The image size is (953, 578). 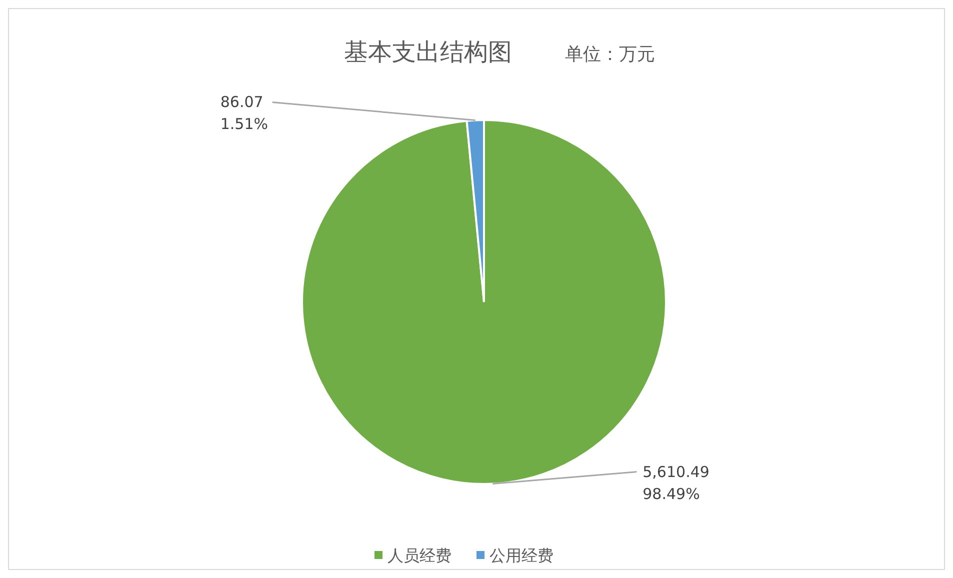 I want to click on legend-label: 人员经费, so click(x=420, y=555).